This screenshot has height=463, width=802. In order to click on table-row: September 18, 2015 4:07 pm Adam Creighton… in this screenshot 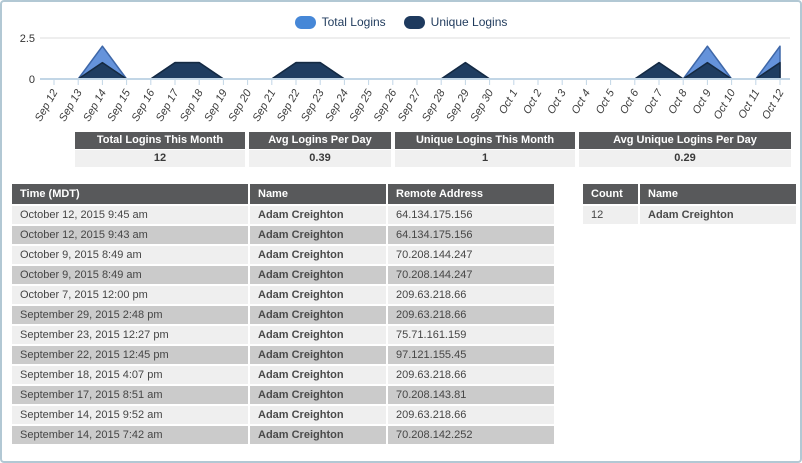, I will do `click(283, 375)`.